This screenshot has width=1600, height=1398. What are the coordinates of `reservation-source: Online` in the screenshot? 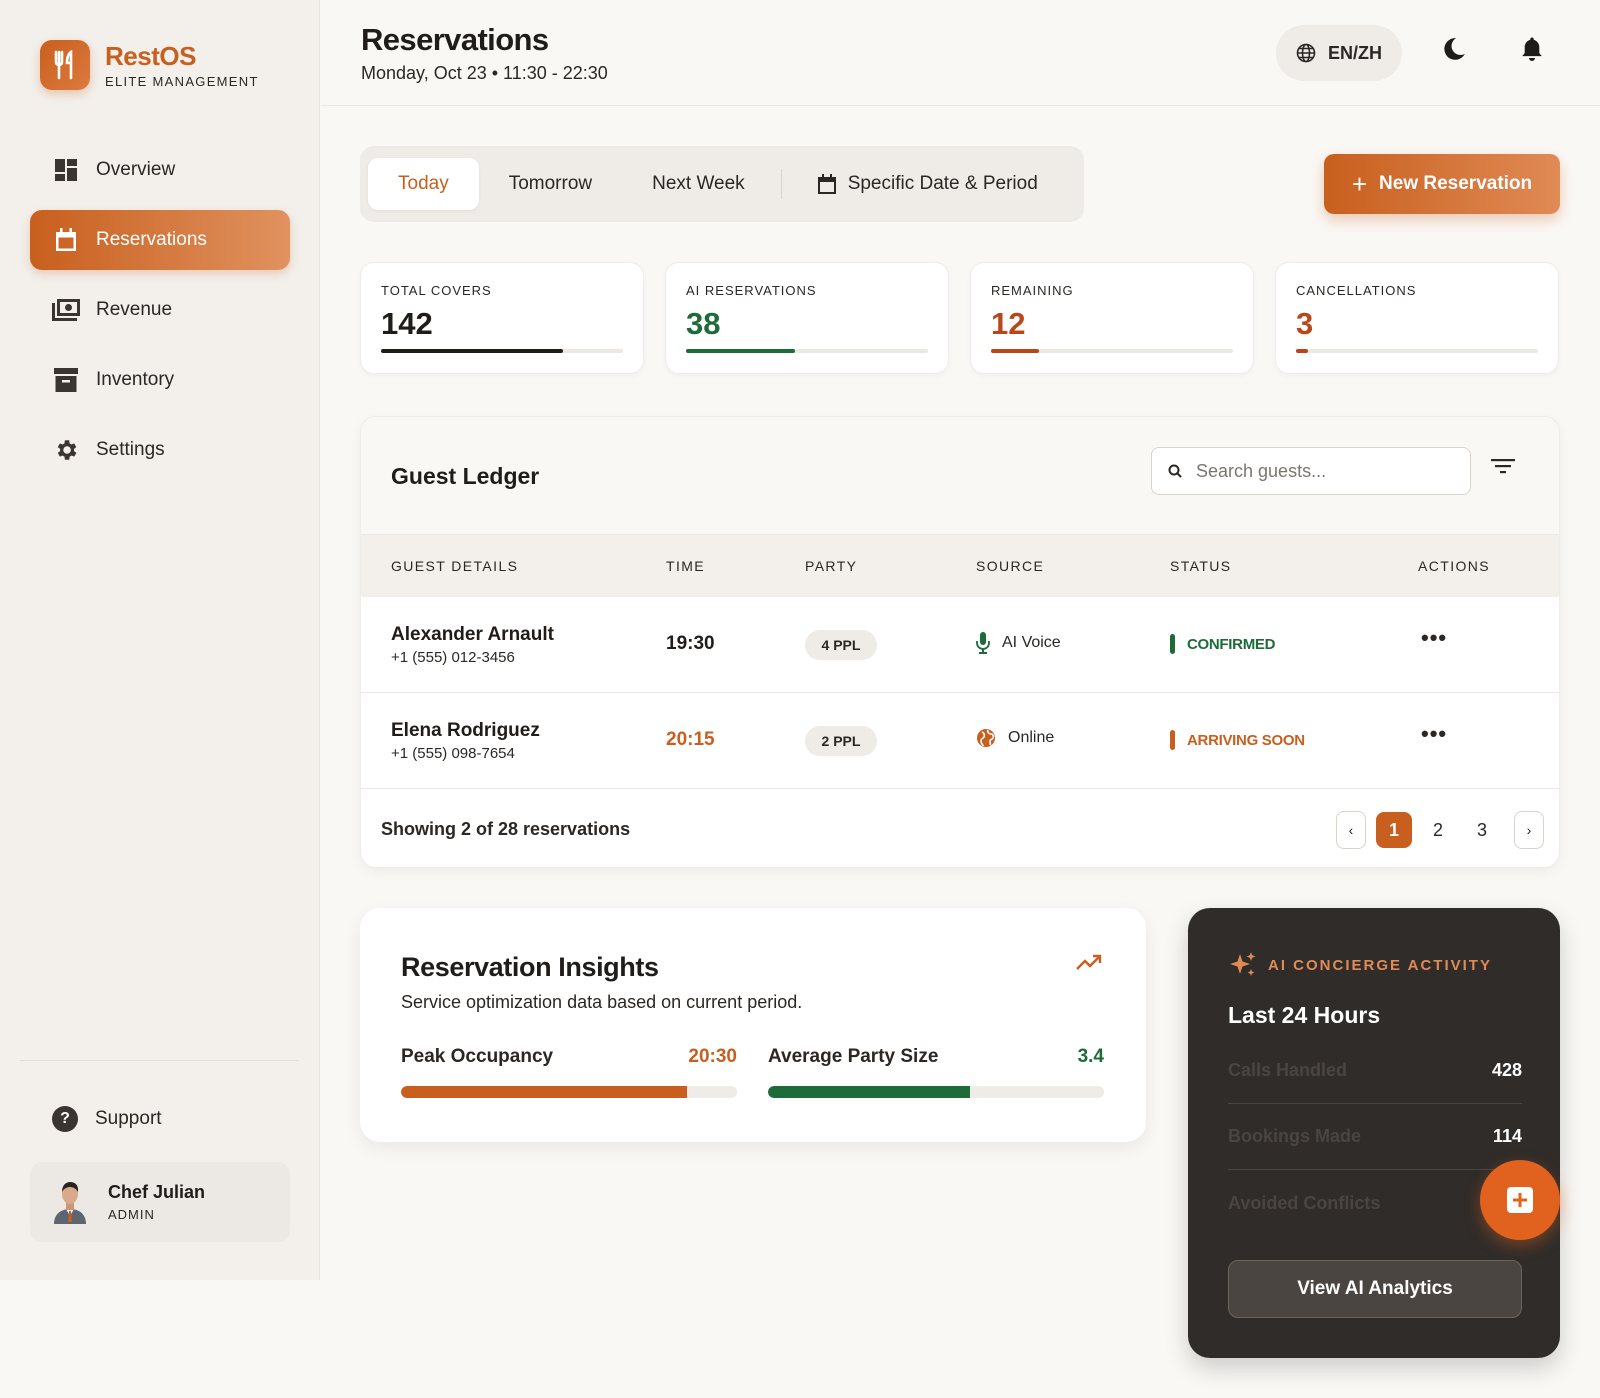 It's located at (1015, 738).